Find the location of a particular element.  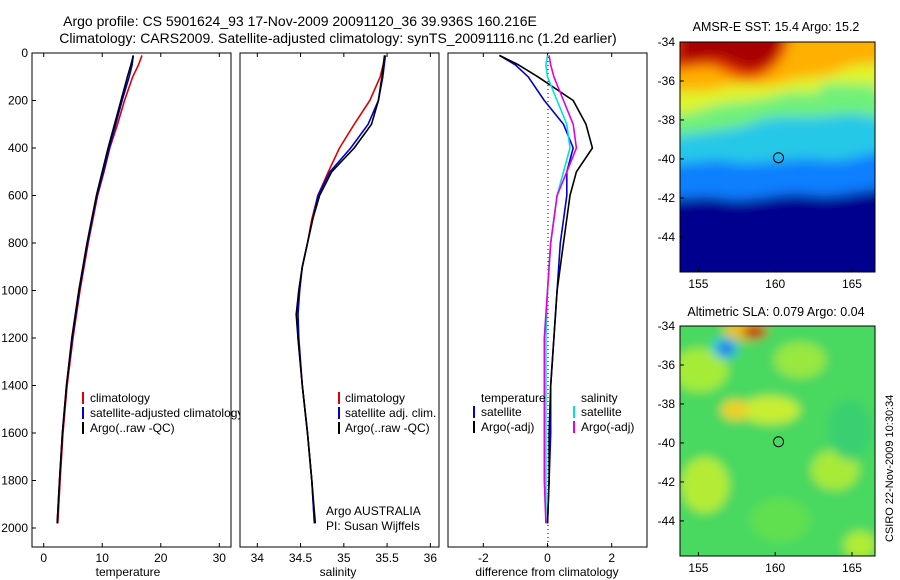

sst-field is located at coordinates (777, 157).